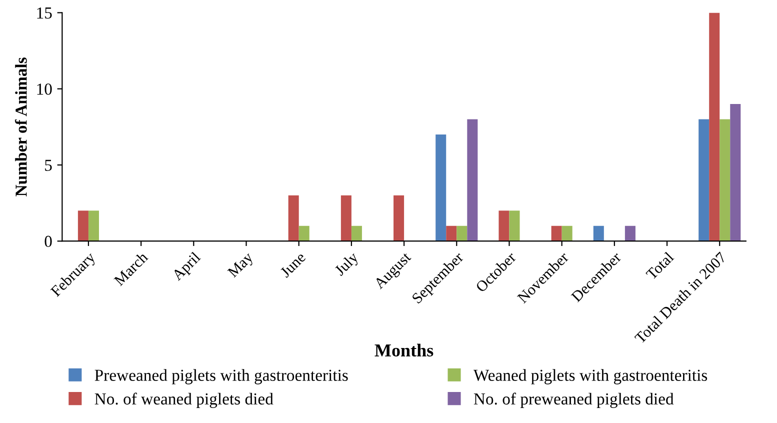  What do you see at coordinates (44, 13) in the screenshot?
I see `y-tick-label: 15` at bounding box center [44, 13].